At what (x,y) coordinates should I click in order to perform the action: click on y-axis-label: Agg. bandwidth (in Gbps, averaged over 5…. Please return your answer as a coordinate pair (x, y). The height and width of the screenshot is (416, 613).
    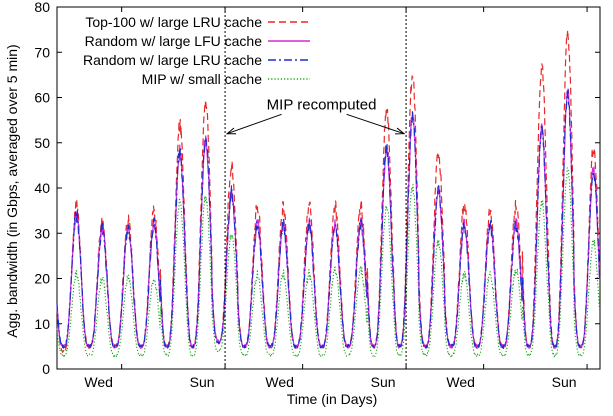
    Looking at the image, I should click on (12, 190).